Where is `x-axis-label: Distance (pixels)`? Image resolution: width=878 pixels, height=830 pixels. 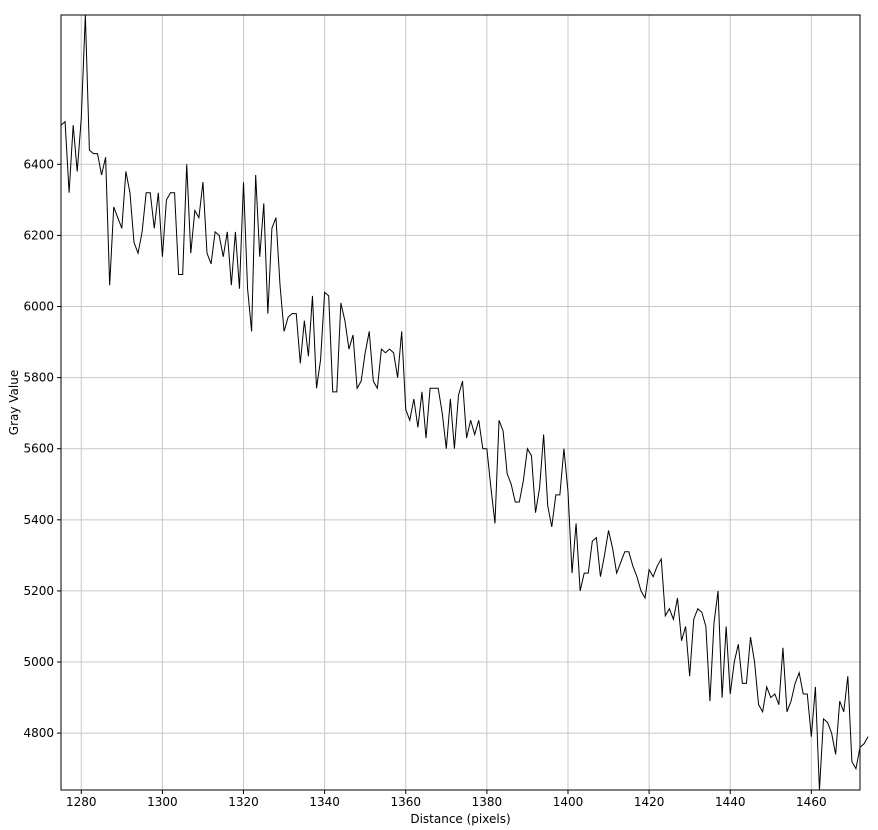
x-axis-label: Distance (pixels) is located at coordinates (460, 819).